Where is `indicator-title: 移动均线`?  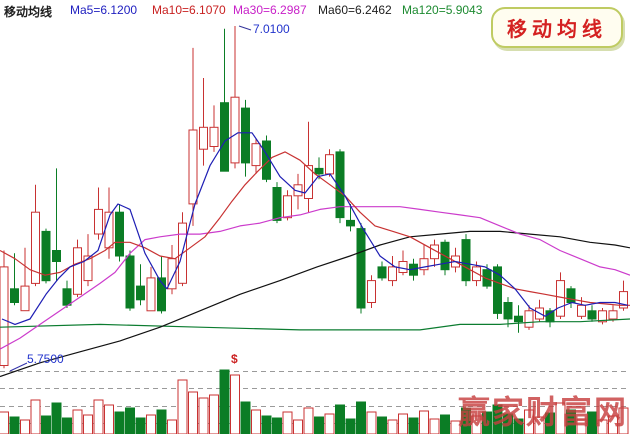
indicator-title: 移动均线 is located at coordinates (28, 12).